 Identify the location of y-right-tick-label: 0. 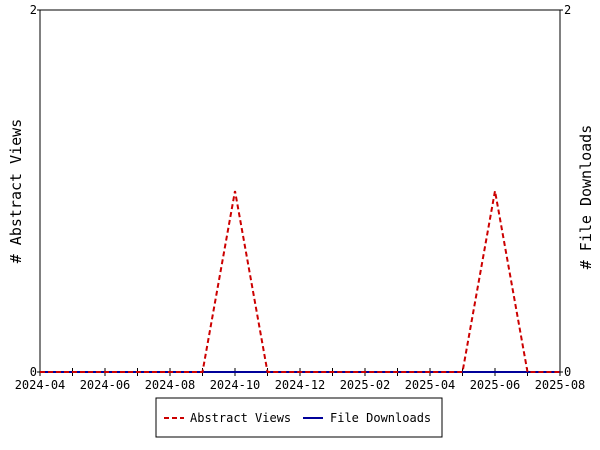
(567, 372).